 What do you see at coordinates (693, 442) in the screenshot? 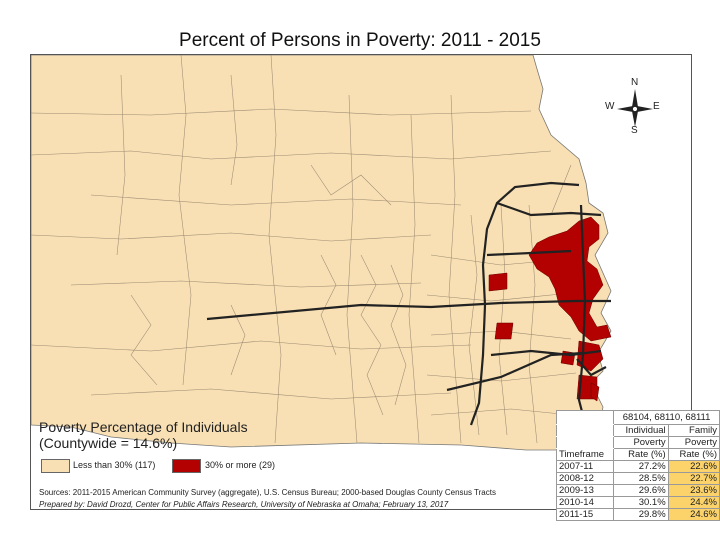
I see `table-col-family-line2: Poverty` at bounding box center [693, 442].